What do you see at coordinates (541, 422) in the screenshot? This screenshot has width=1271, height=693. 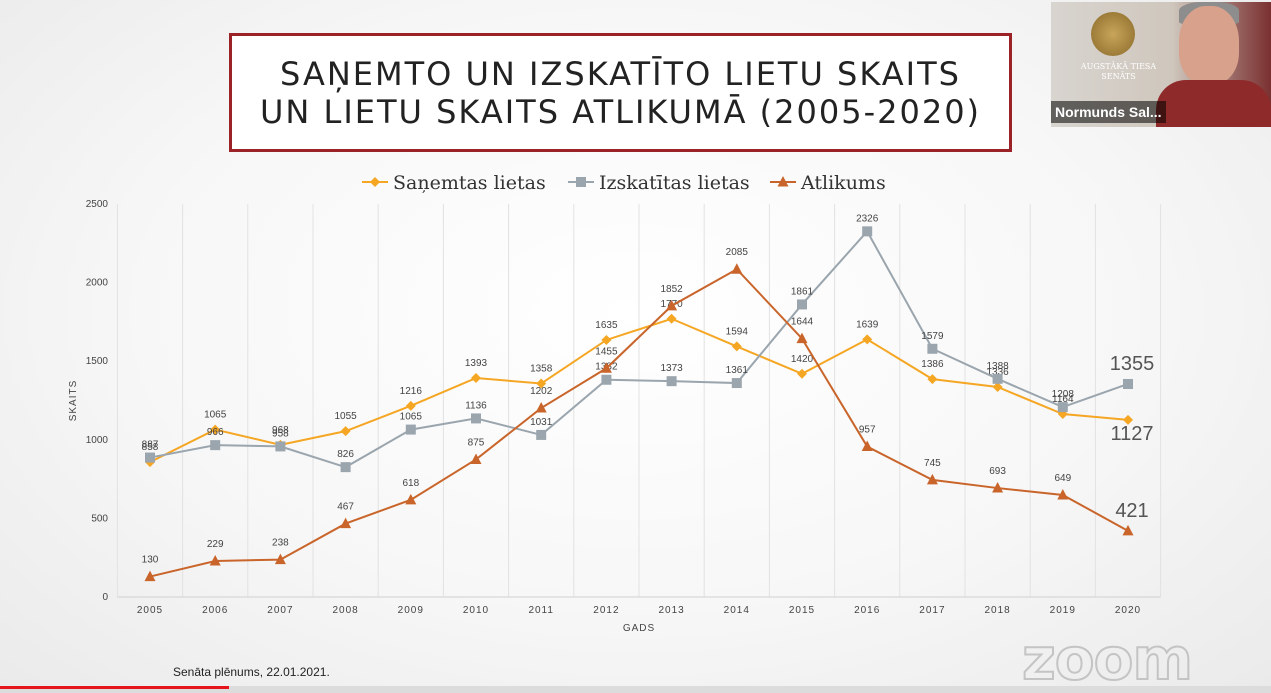 I see `data-label: 1031` at bounding box center [541, 422].